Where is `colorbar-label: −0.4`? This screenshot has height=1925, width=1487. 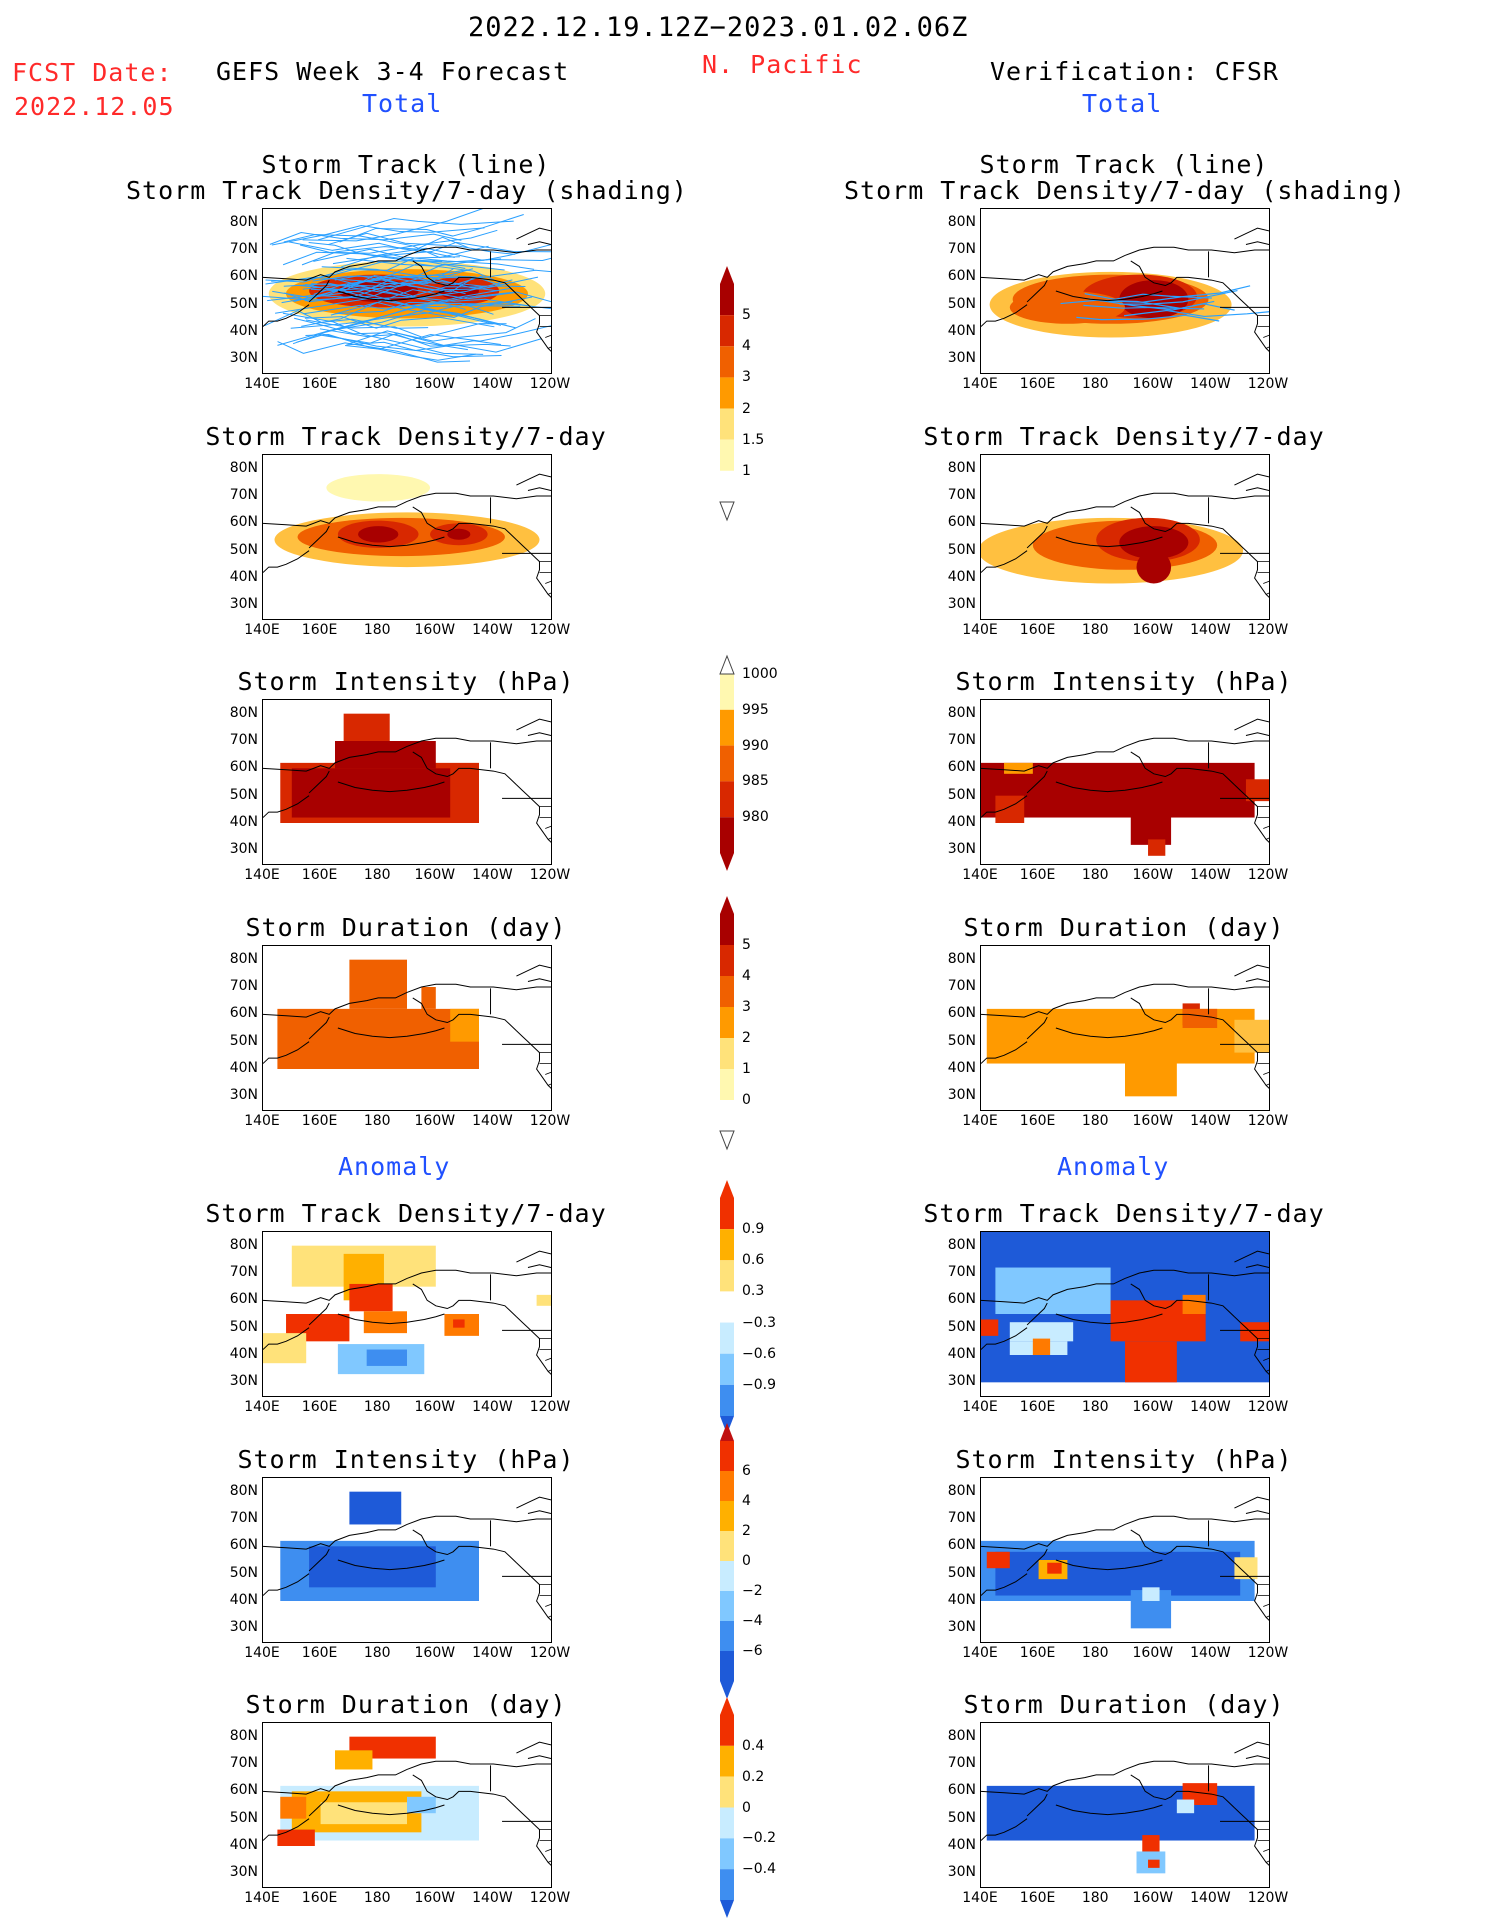
colorbar-label: −0.4 is located at coordinates (759, 1869).